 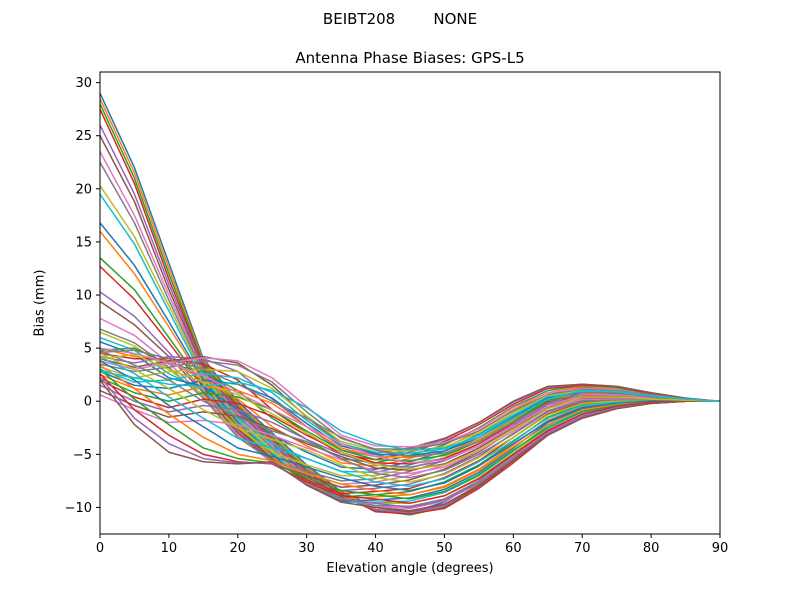 What do you see at coordinates (400, 19) in the screenshot?
I see `figure-suptitle: BEIBT208 NONE` at bounding box center [400, 19].